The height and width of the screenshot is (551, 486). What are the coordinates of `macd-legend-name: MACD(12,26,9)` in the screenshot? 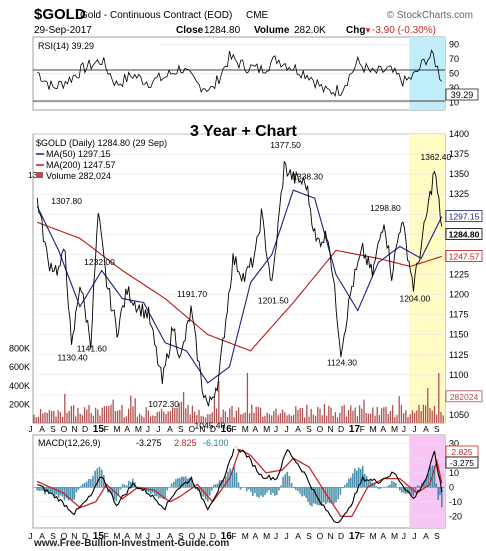 It's located at (69, 443).